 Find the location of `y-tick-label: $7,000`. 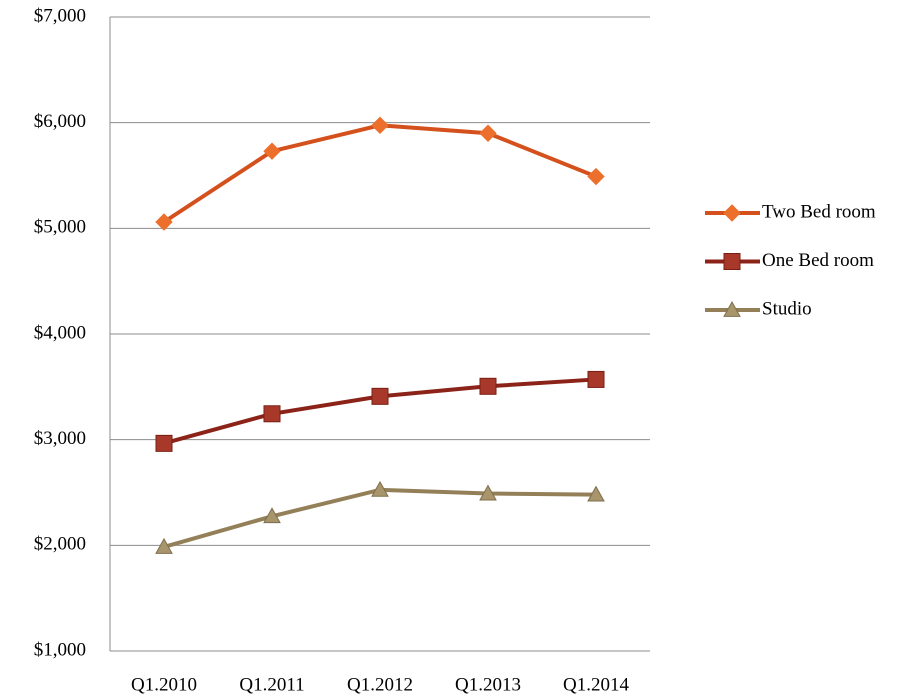

y-tick-label: $7,000 is located at coordinates (60, 15).